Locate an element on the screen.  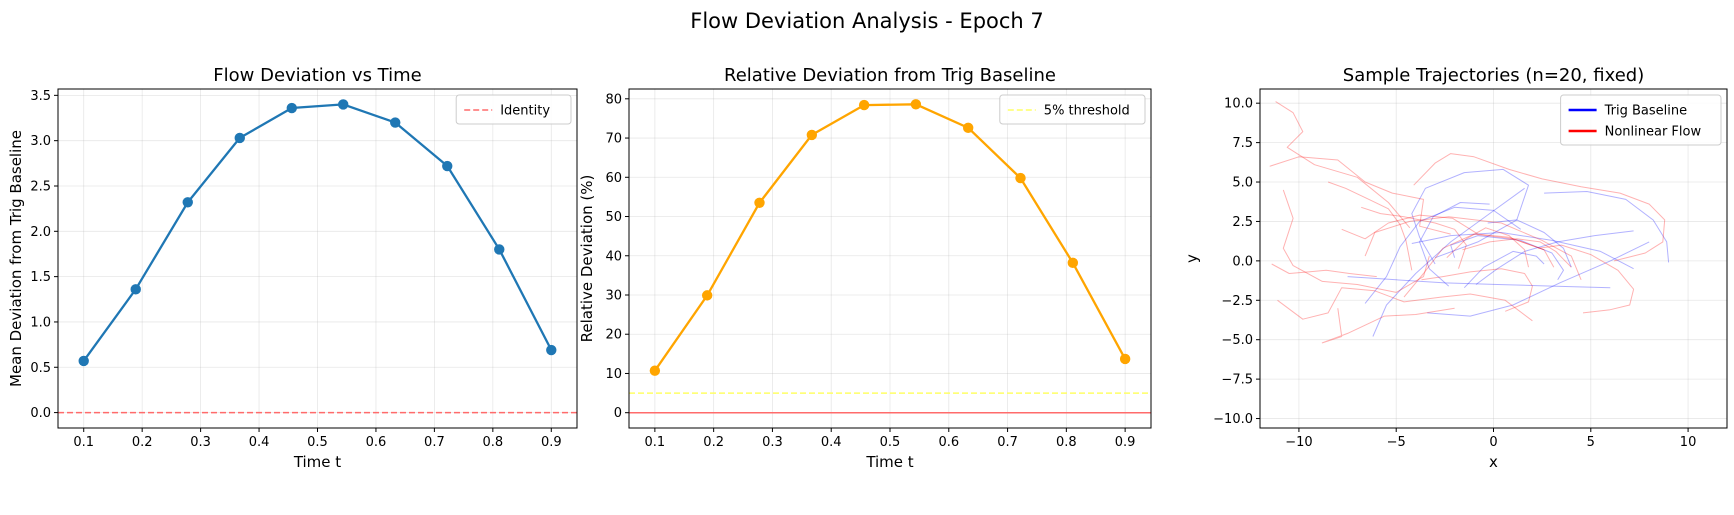
relative-xtick-label: 0.8 is located at coordinates (1066, 442).